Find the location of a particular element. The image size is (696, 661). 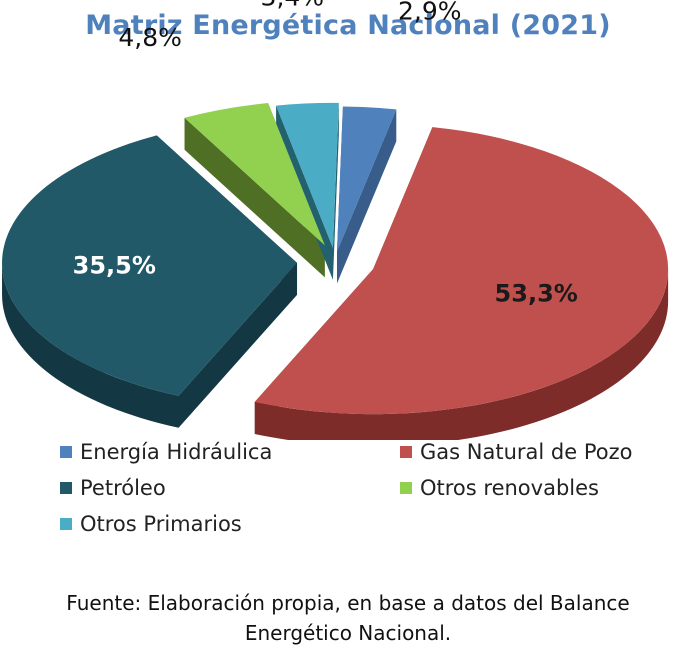

legend-item: Energía Hidráulica is located at coordinates (166, 452).